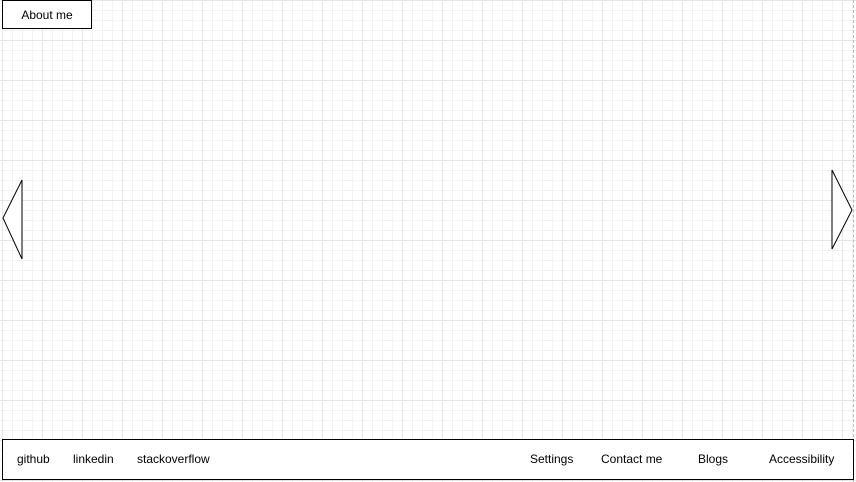 This screenshot has height=482, width=856. What do you see at coordinates (33, 459) in the screenshot?
I see `footer-link-github: github` at bounding box center [33, 459].